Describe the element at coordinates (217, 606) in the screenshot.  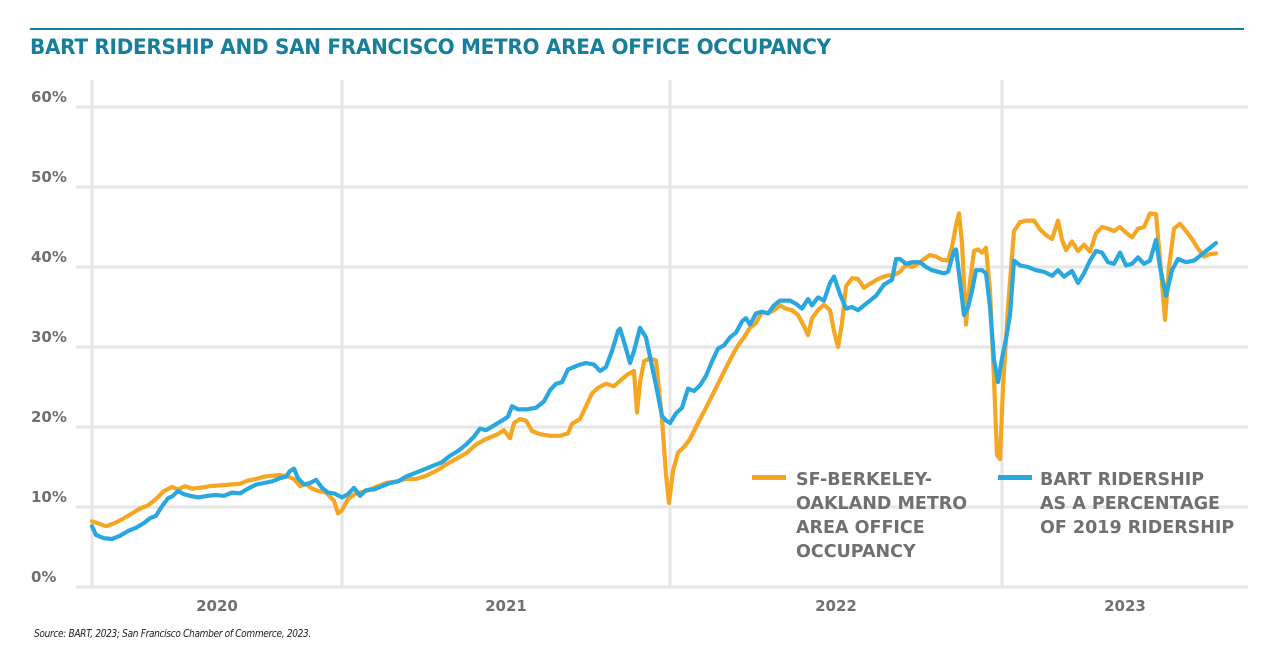
I see `x-tick-label: 2020` at that location.